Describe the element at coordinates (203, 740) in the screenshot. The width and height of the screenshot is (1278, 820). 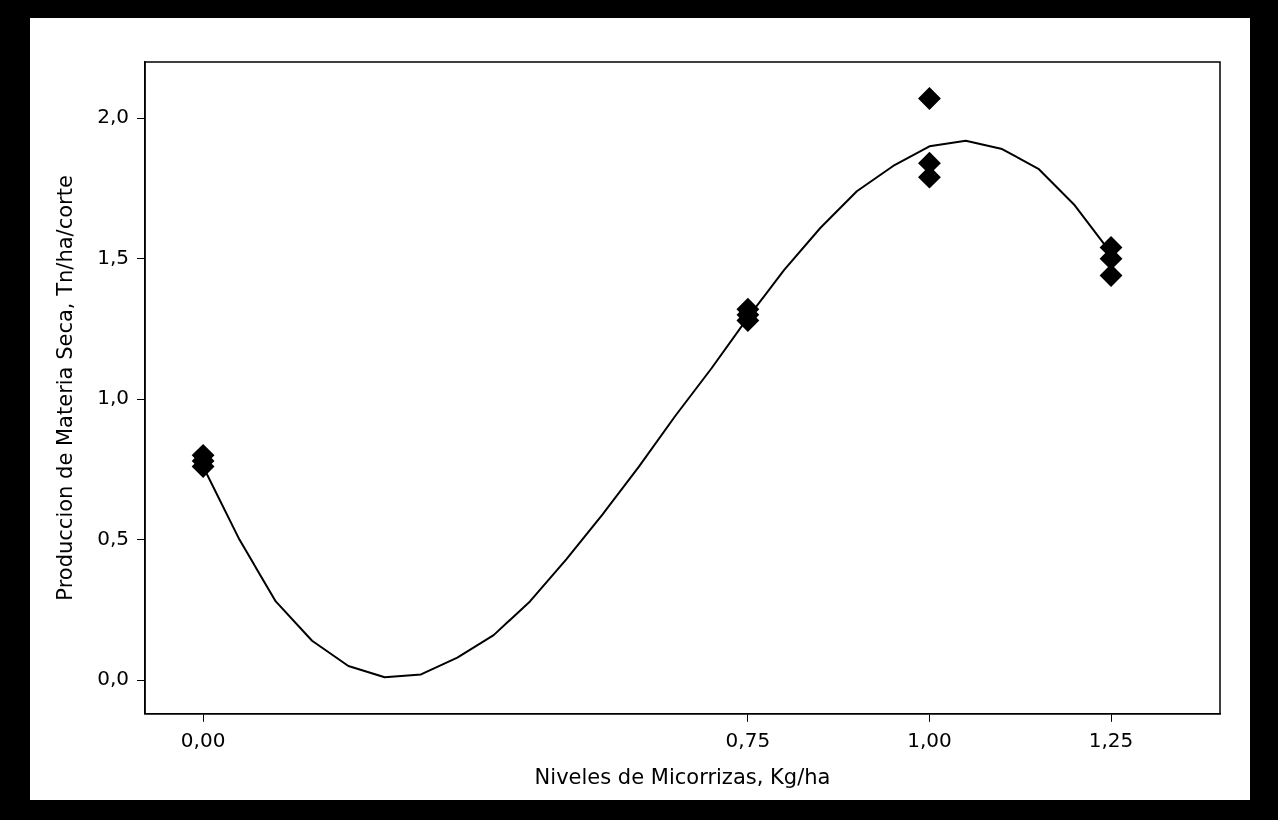
I see `x-tick-label: 0,00` at that location.